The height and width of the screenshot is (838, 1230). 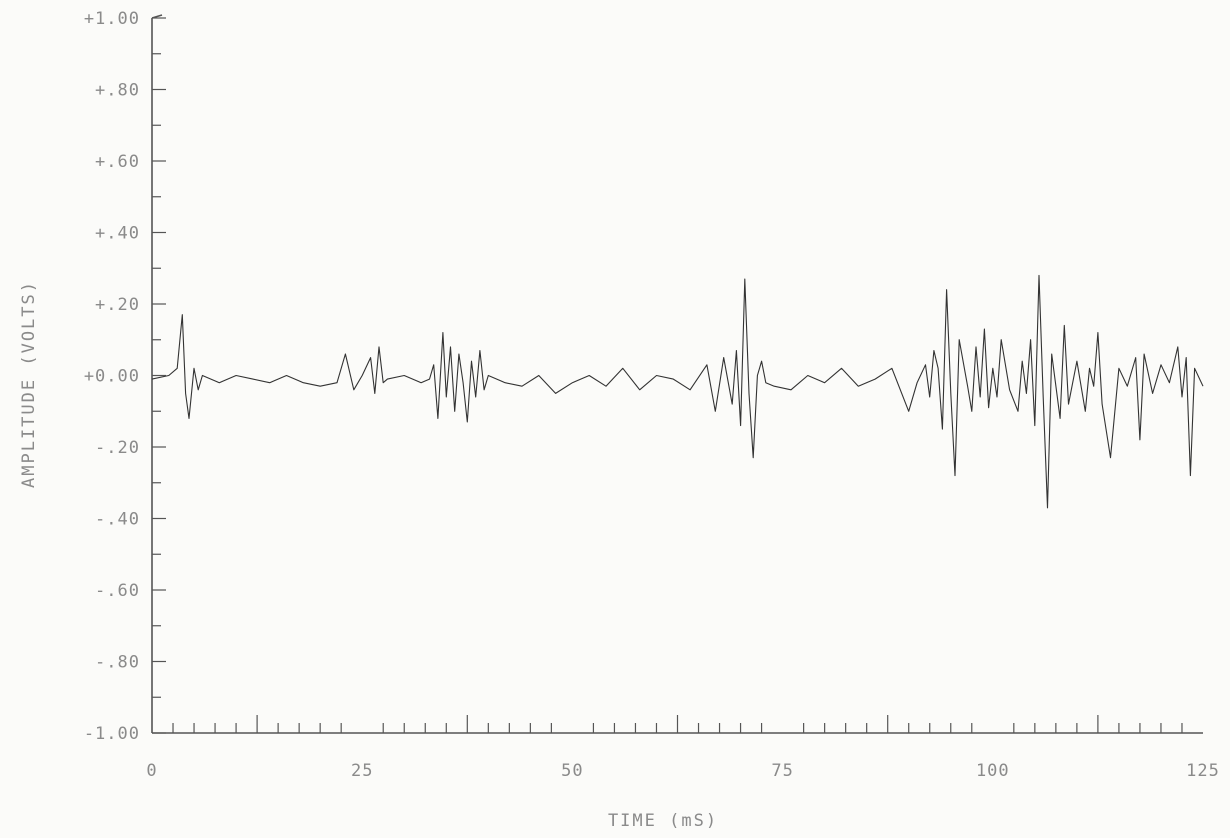 I want to click on x-tick-label: 0, so click(x=151, y=771).